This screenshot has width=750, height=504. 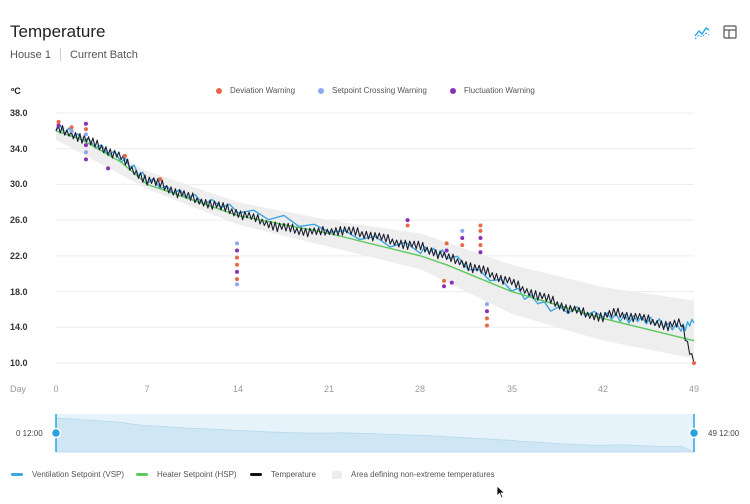 I want to click on y-tick-label: 26.0, so click(x=19, y=220).